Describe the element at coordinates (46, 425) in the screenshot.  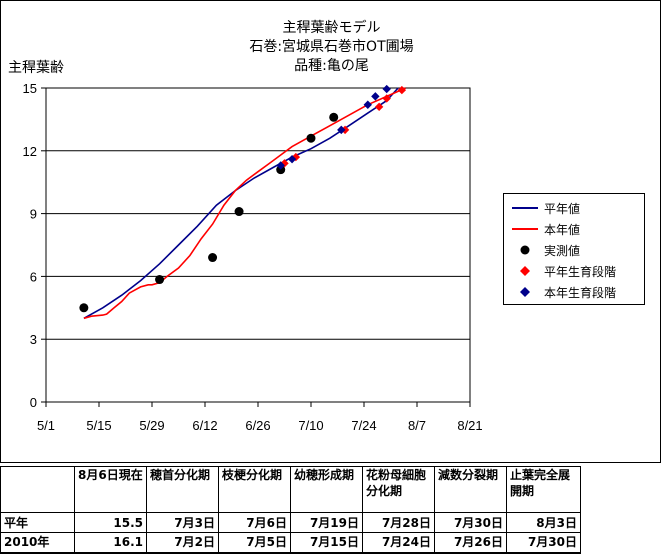
I see `x-tick-label: 5/1` at that location.